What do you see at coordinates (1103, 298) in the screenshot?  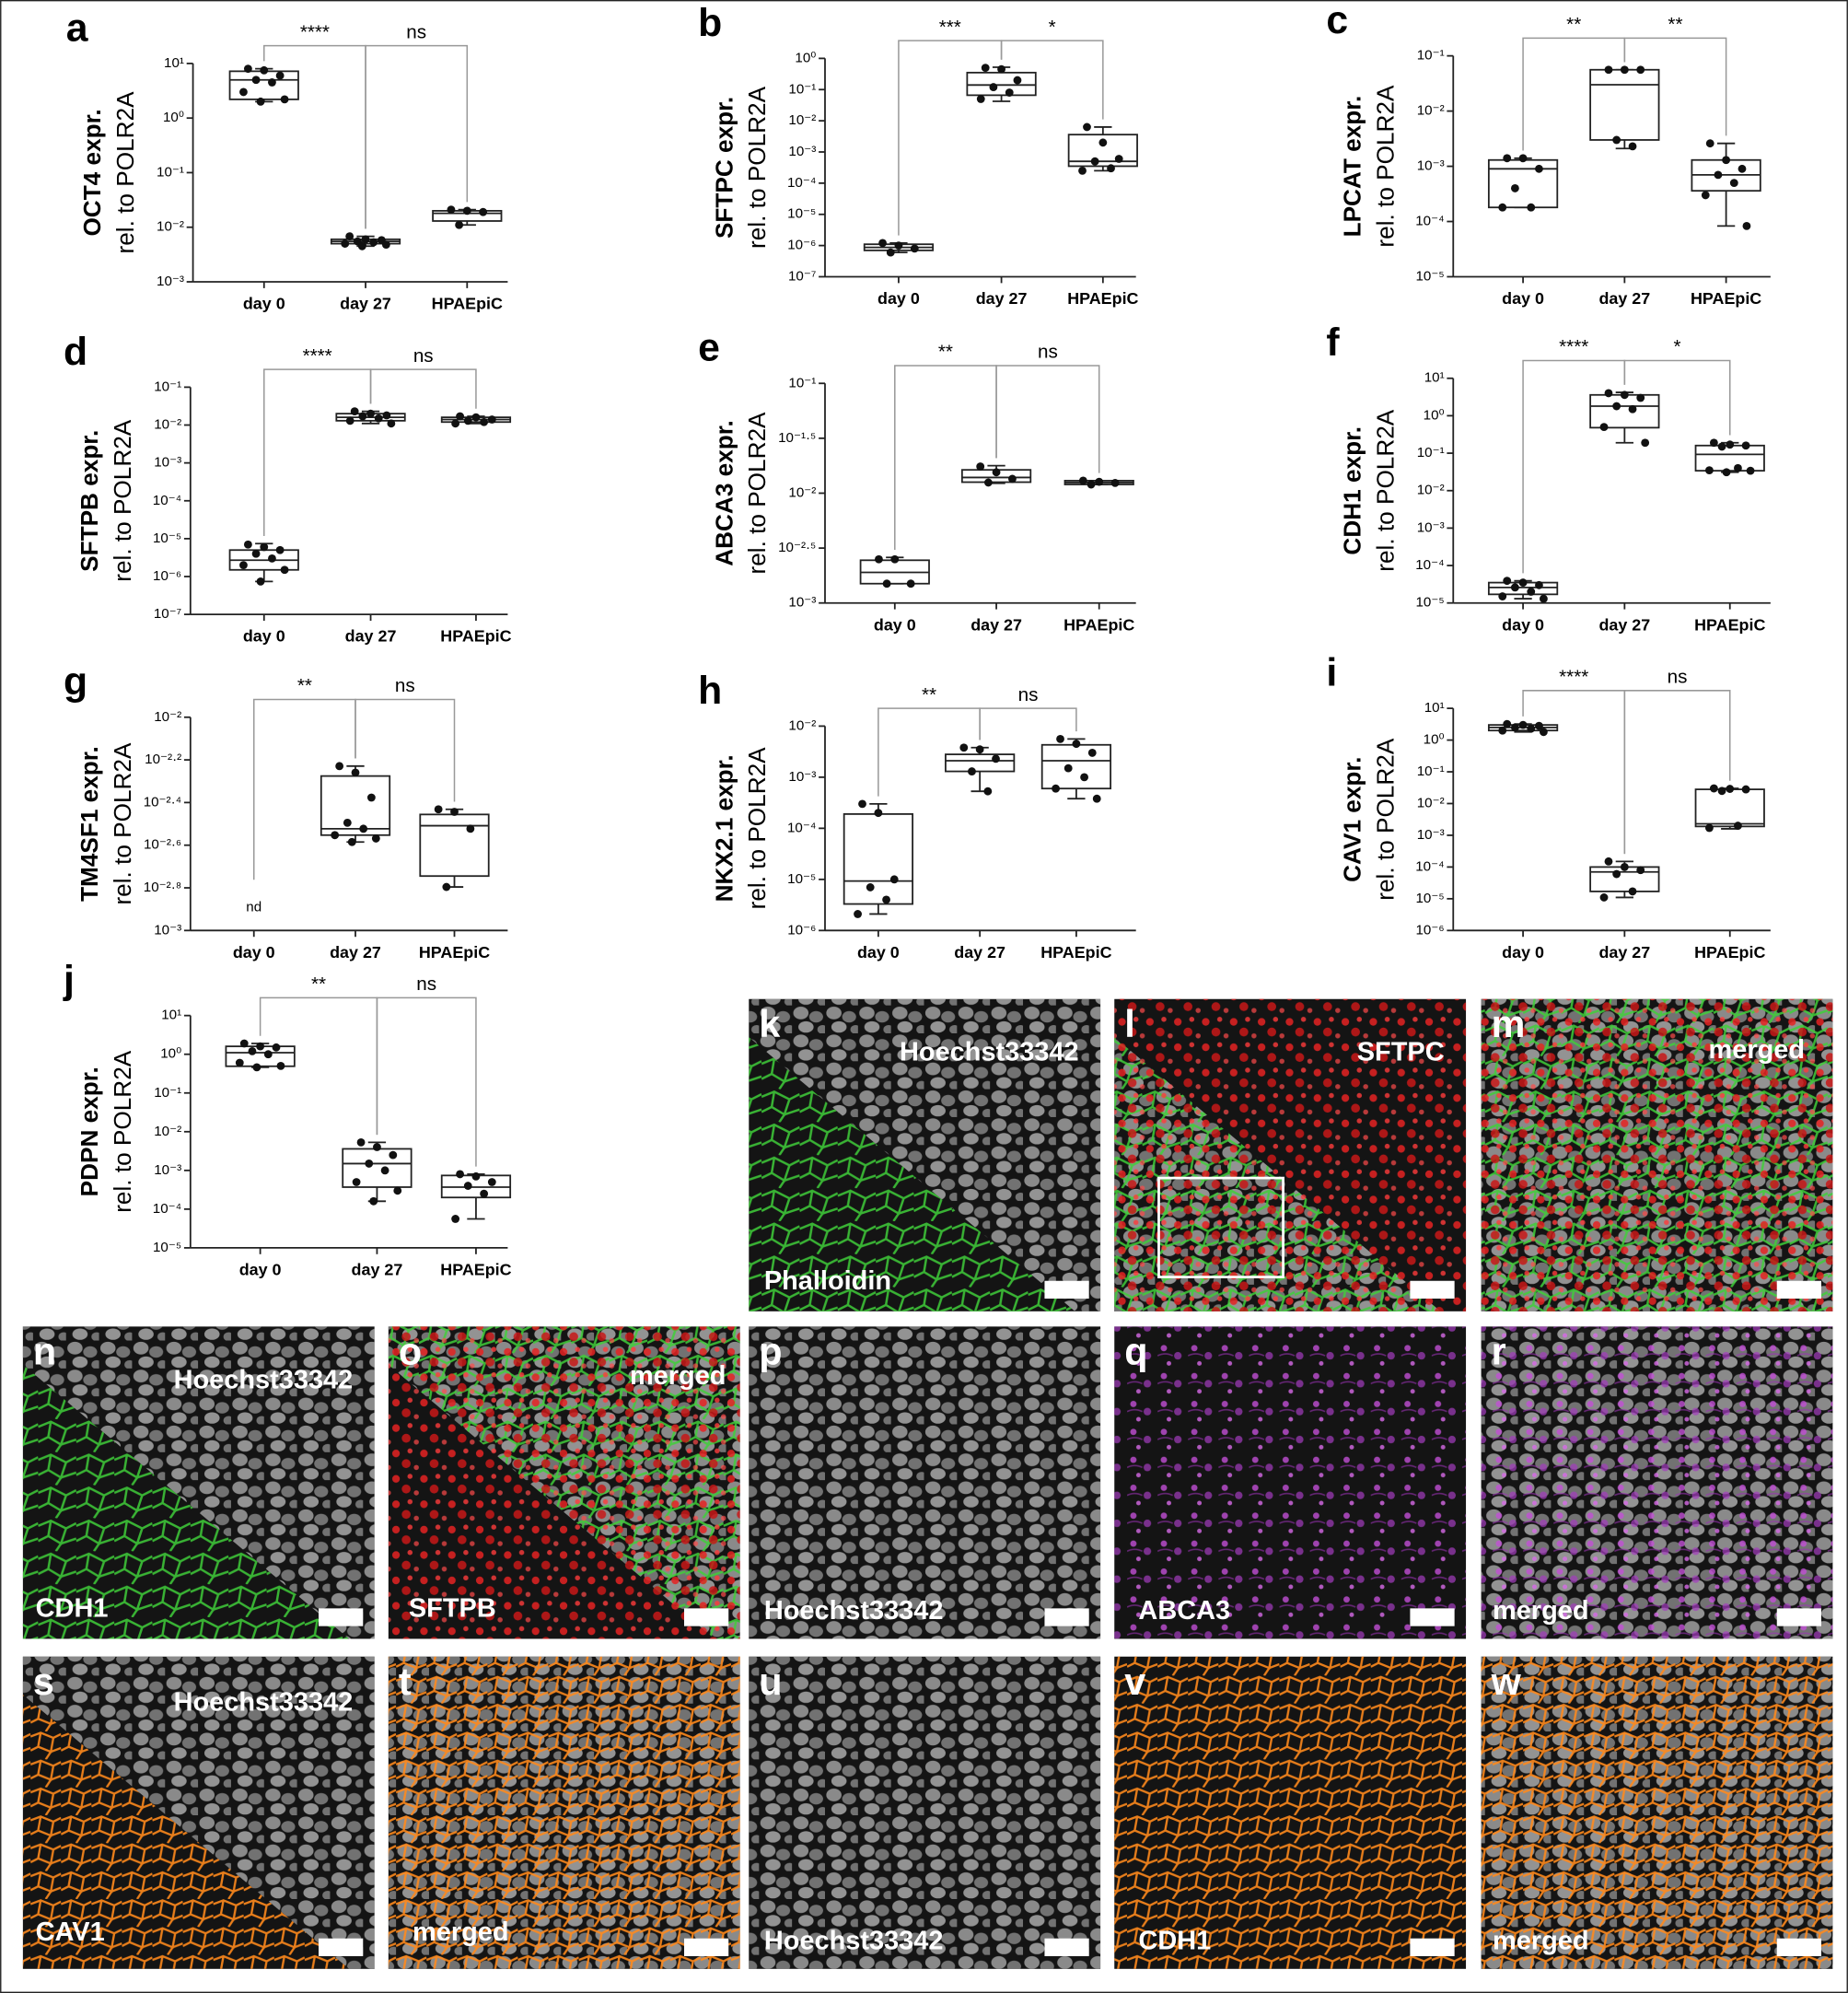 I see `x-tick-label: HPAEpiC` at bounding box center [1103, 298].